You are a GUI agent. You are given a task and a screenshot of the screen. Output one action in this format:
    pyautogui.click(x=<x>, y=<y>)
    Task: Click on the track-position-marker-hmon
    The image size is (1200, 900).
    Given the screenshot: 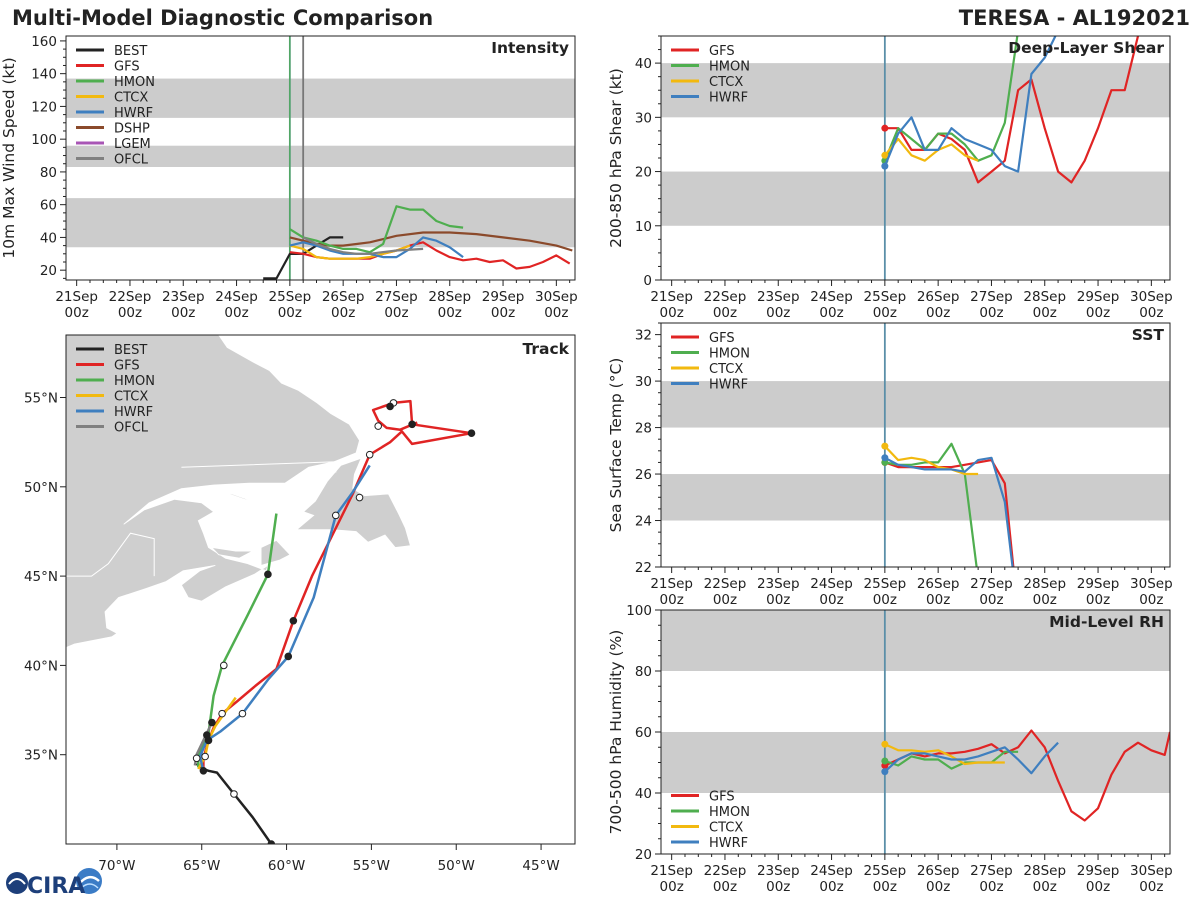 What is the action you would take?
    pyautogui.click(x=268, y=574)
    